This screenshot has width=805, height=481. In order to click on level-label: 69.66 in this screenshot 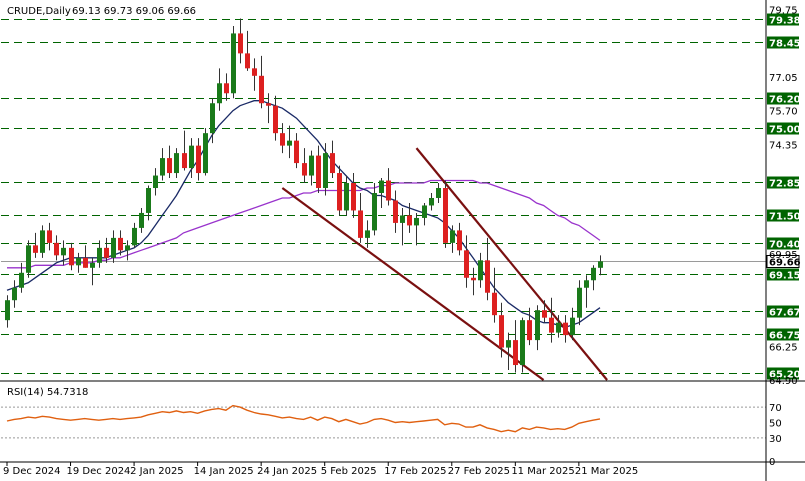, I will do `click(785, 263)`.